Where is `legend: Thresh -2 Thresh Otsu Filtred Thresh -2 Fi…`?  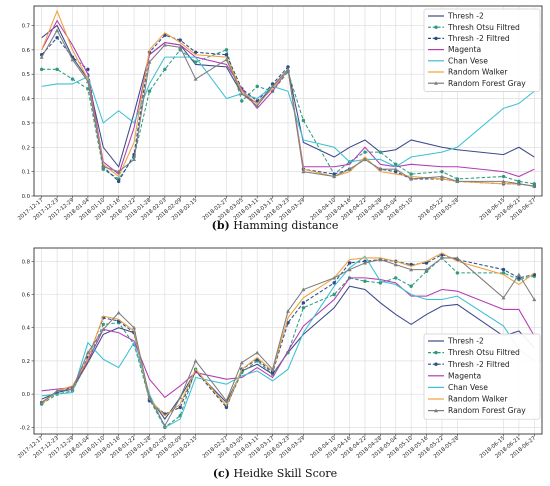
legend: Thresh -2 Thresh Otsu Filtred Thresh -2 Fi… is located at coordinates (482, 50).